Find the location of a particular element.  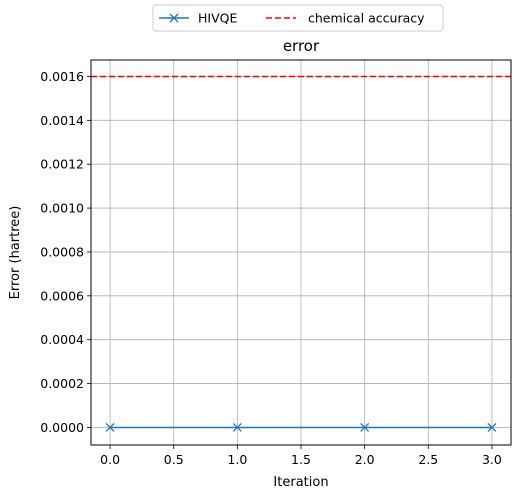

y-tick-label: 0.0012 is located at coordinates (62, 164).